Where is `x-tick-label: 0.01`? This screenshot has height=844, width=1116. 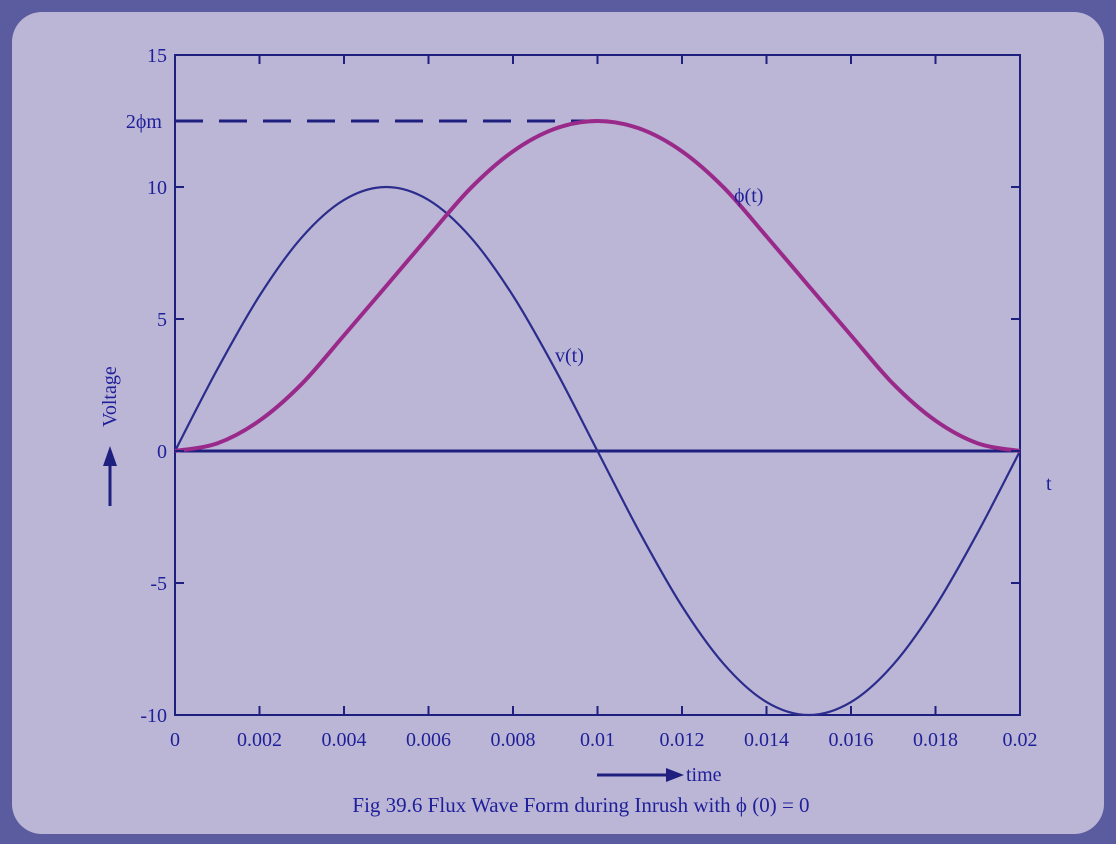 x-tick-label: 0.01 is located at coordinates (597, 740).